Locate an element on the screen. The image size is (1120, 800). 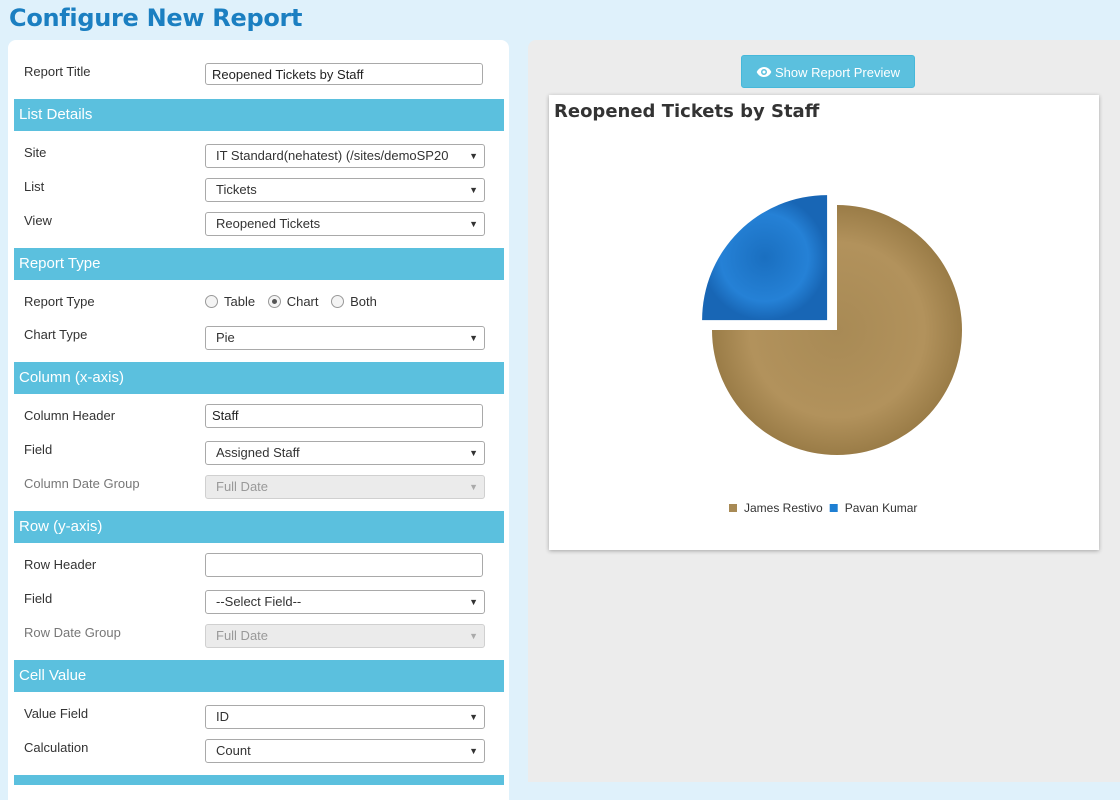
column-field-select-value: Assigned Staff is located at coordinates (258, 452).